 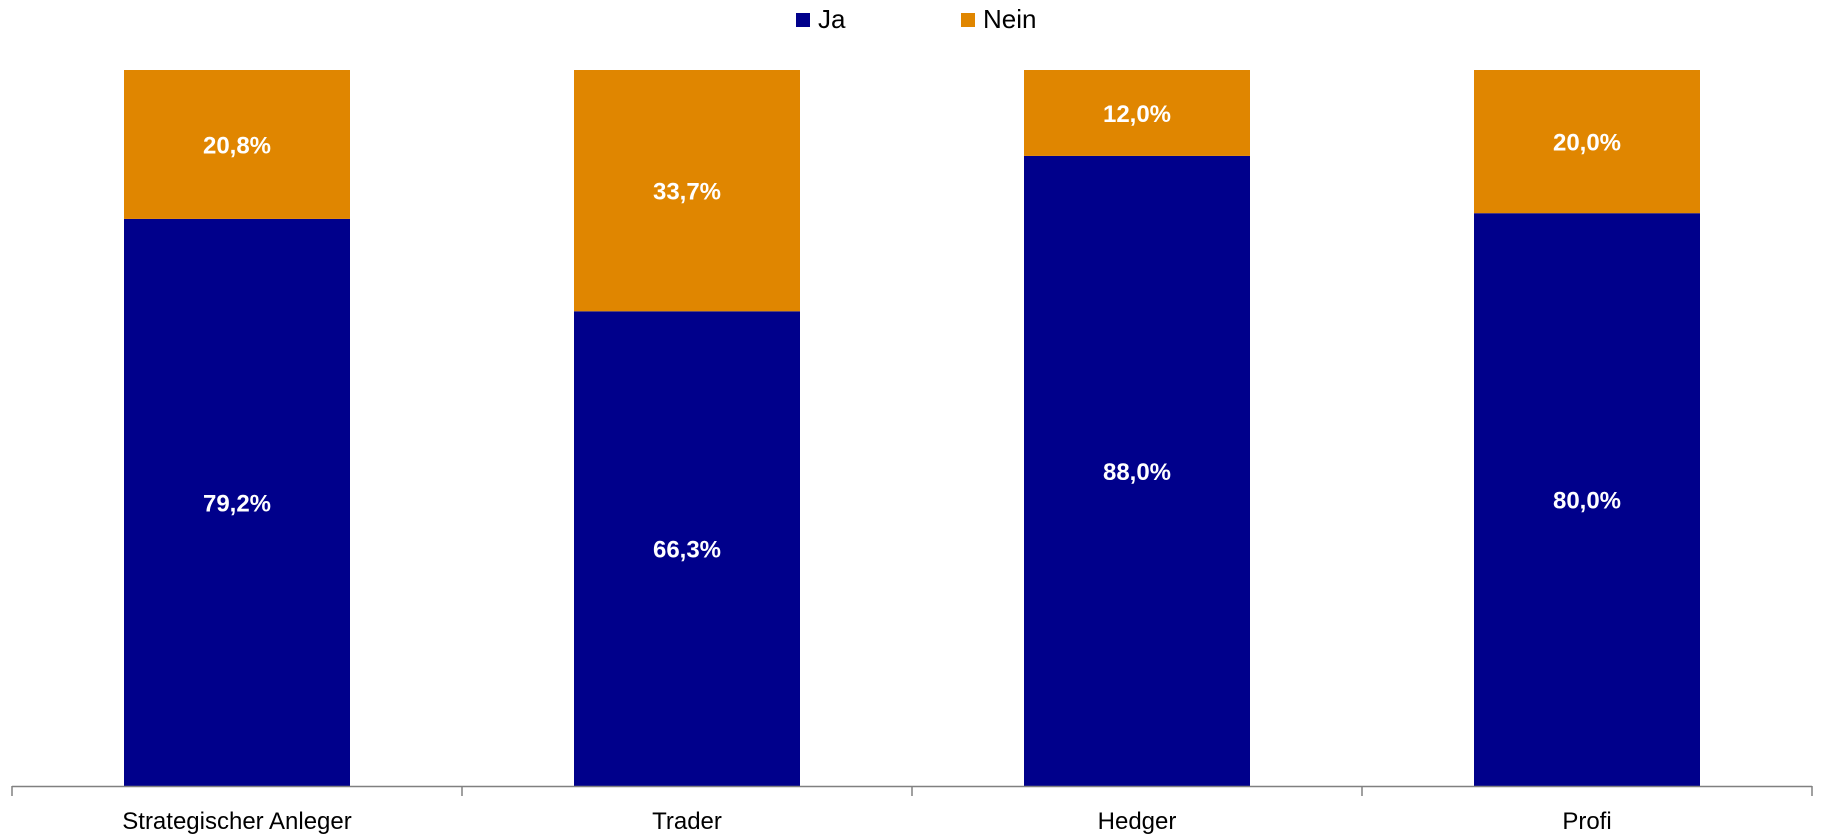 I want to click on data-label-nein-3: 12,0%, so click(x=1137, y=114).